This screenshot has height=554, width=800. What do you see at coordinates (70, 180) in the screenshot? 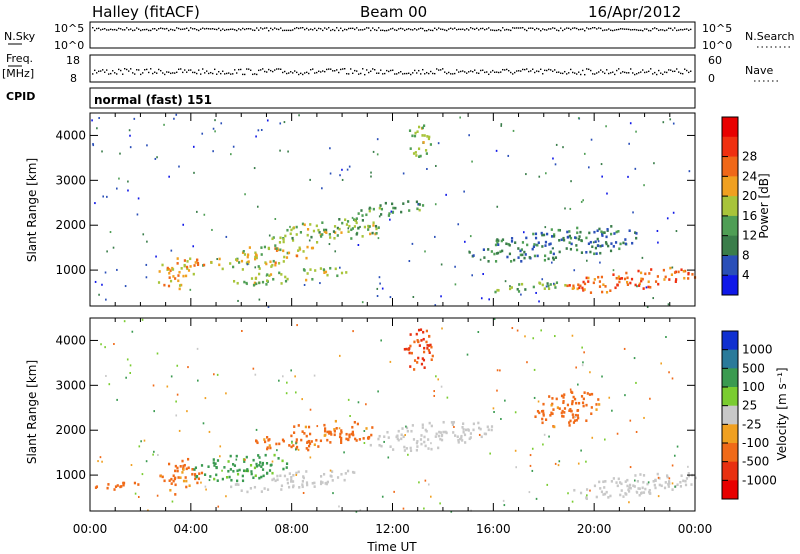
I see `y-tick-label: 3000` at bounding box center [70, 180].